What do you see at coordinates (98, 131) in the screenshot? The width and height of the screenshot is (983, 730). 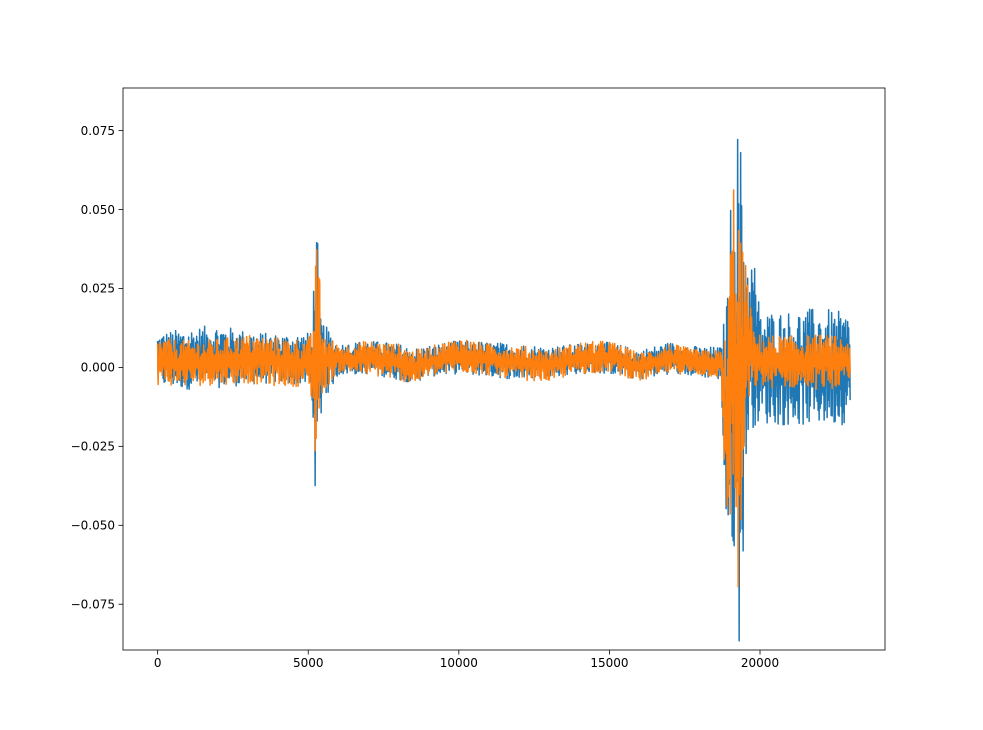 I see `y-tick-label: 0.075` at bounding box center [98, 131].